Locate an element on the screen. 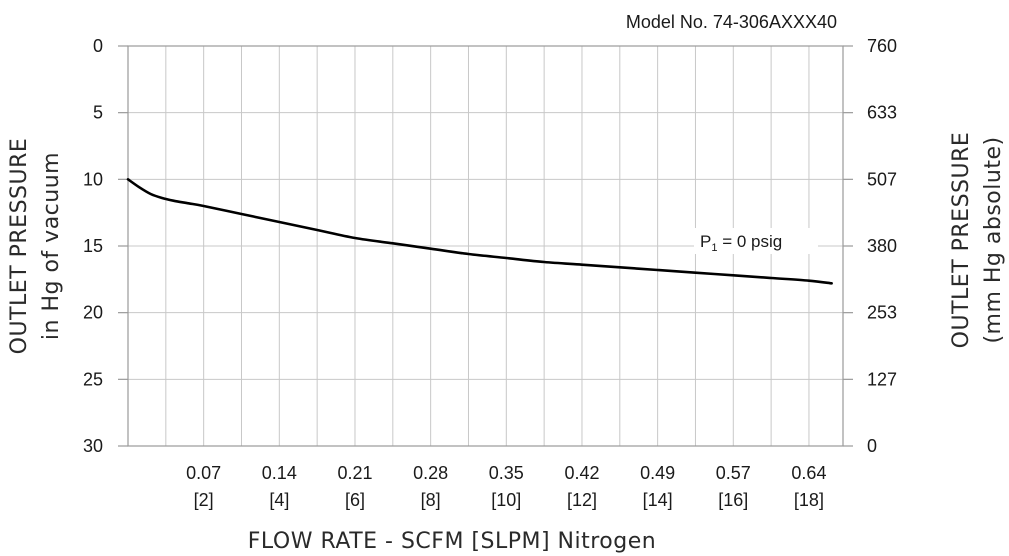  model-label: Model No. 74-306AXXX40 is located at coordinates (731, 22).